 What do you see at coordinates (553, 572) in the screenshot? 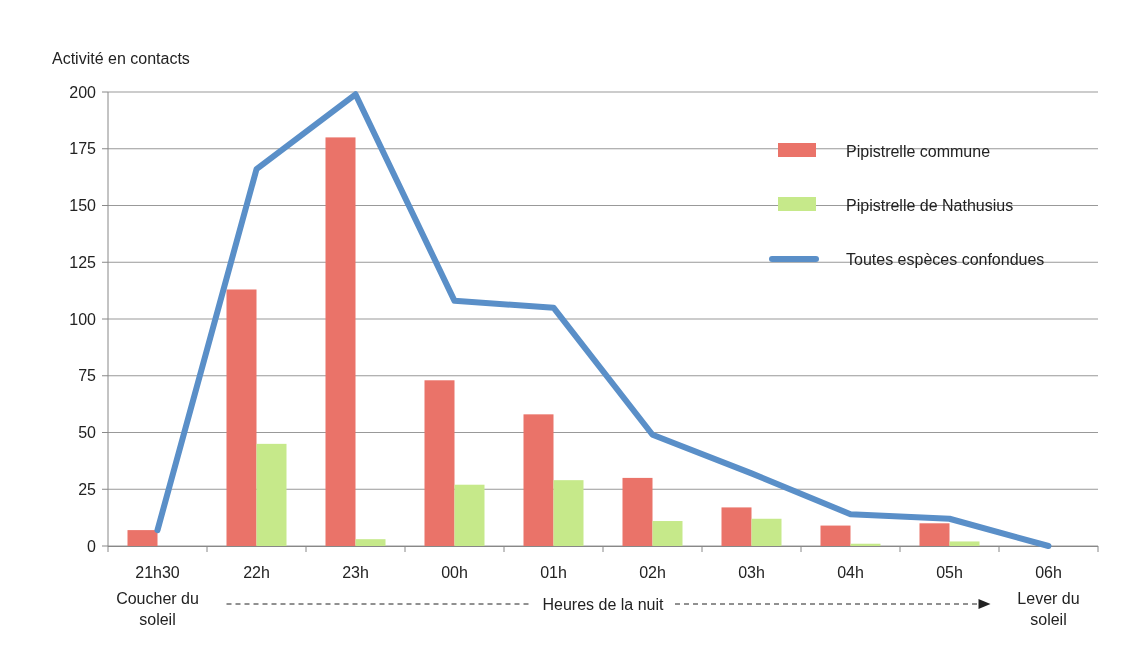
I see `x-tick-label: 01h` at bounding box center [553, 572].